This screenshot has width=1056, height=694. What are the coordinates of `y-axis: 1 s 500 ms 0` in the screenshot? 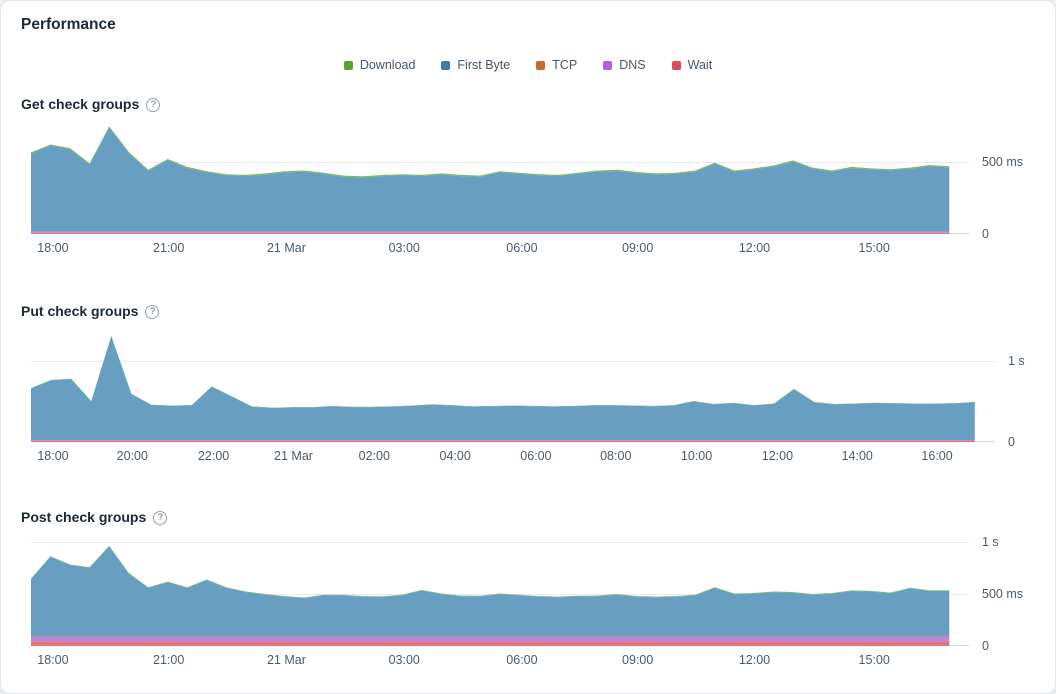 It's located at (1012, 593).